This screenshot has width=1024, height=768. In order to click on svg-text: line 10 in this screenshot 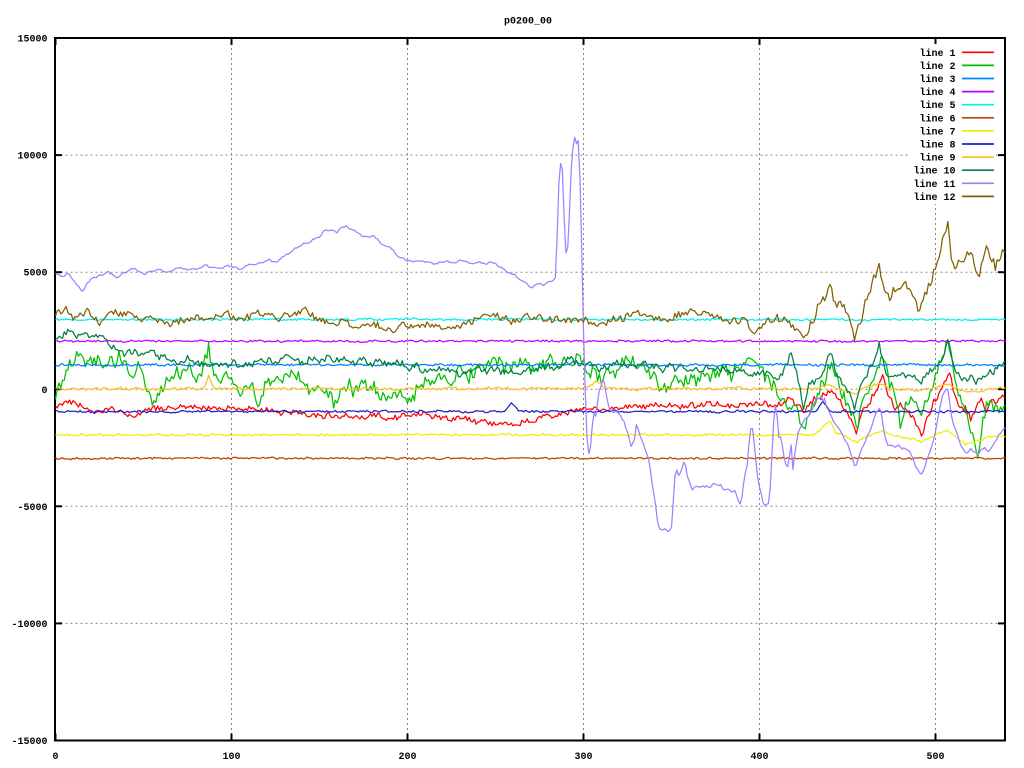, I will do `click(934, 172)`.